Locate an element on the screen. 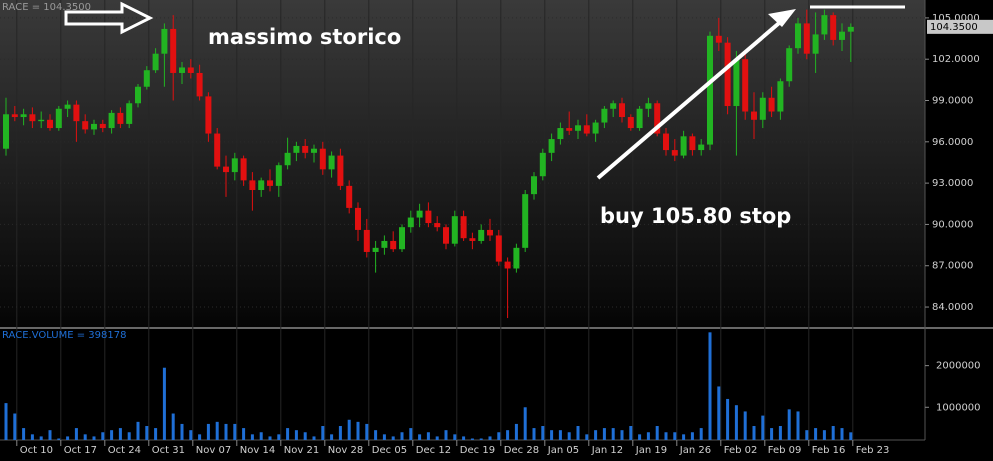 The image size is (993, 461). x-tick-label: Nov 28 is located at coordinates (345, 450).